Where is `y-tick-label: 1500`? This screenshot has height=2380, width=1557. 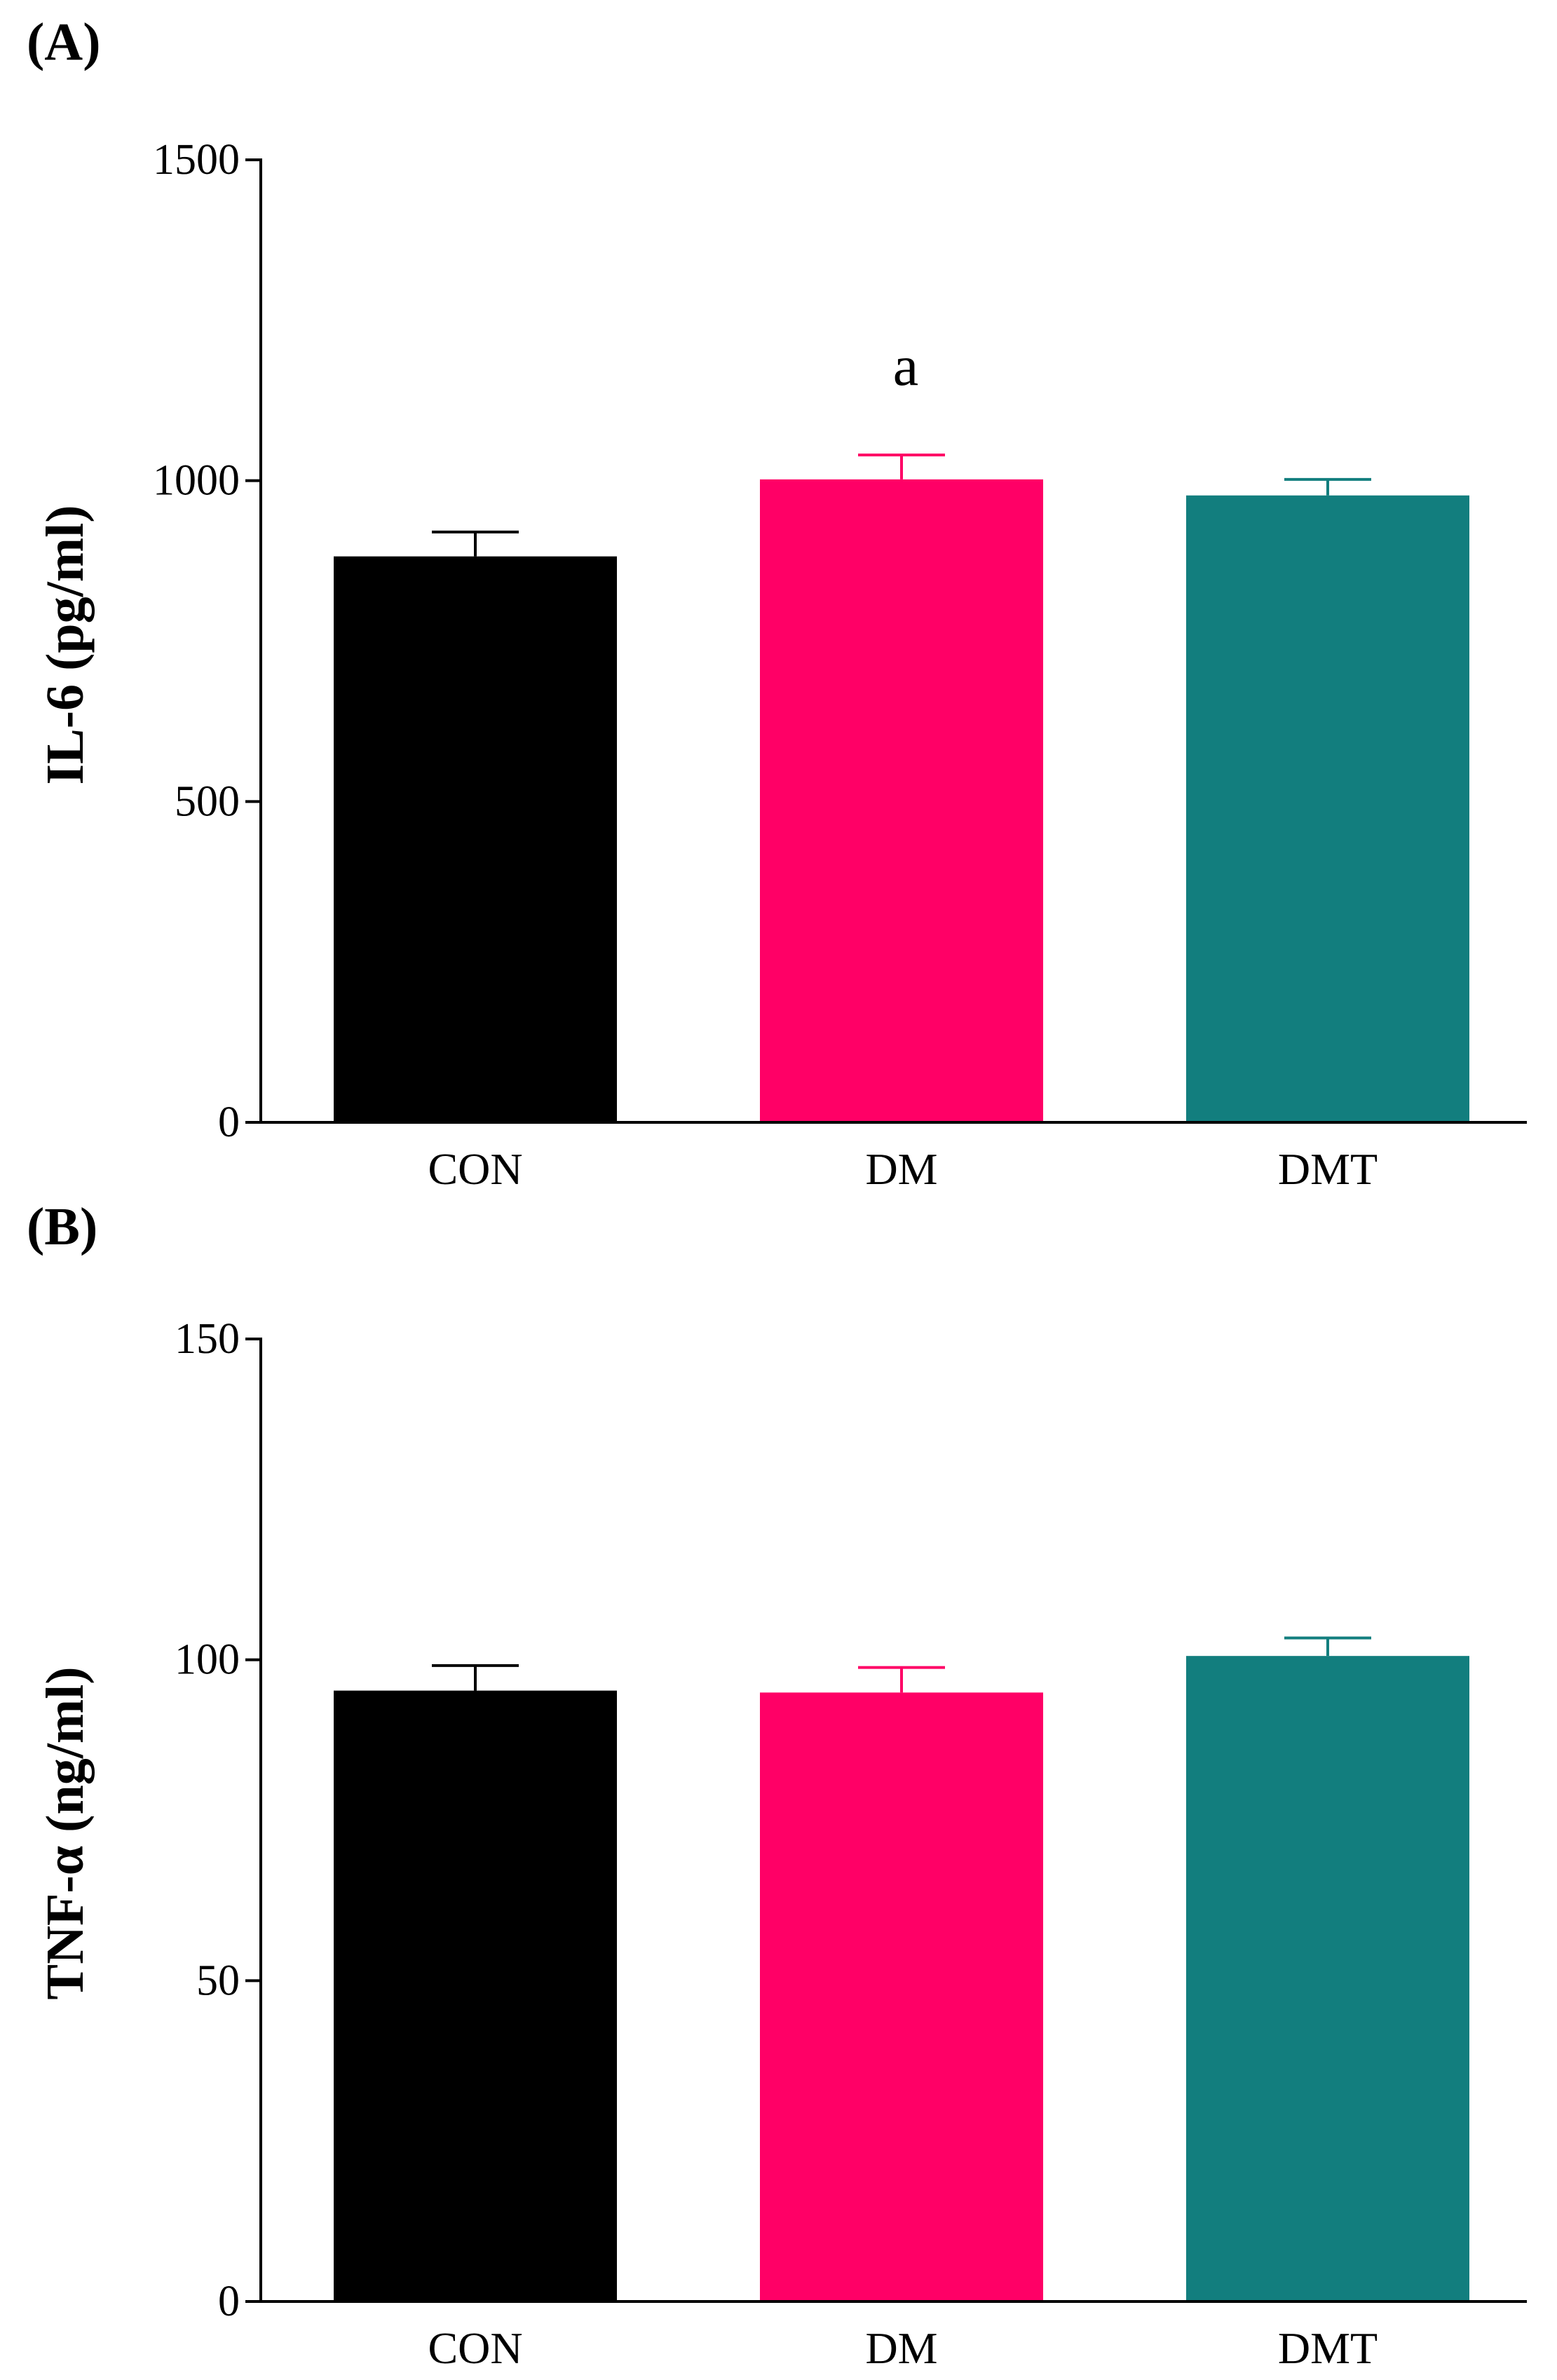 y-tick-label: 1500 is located at coordinates (196, 160).